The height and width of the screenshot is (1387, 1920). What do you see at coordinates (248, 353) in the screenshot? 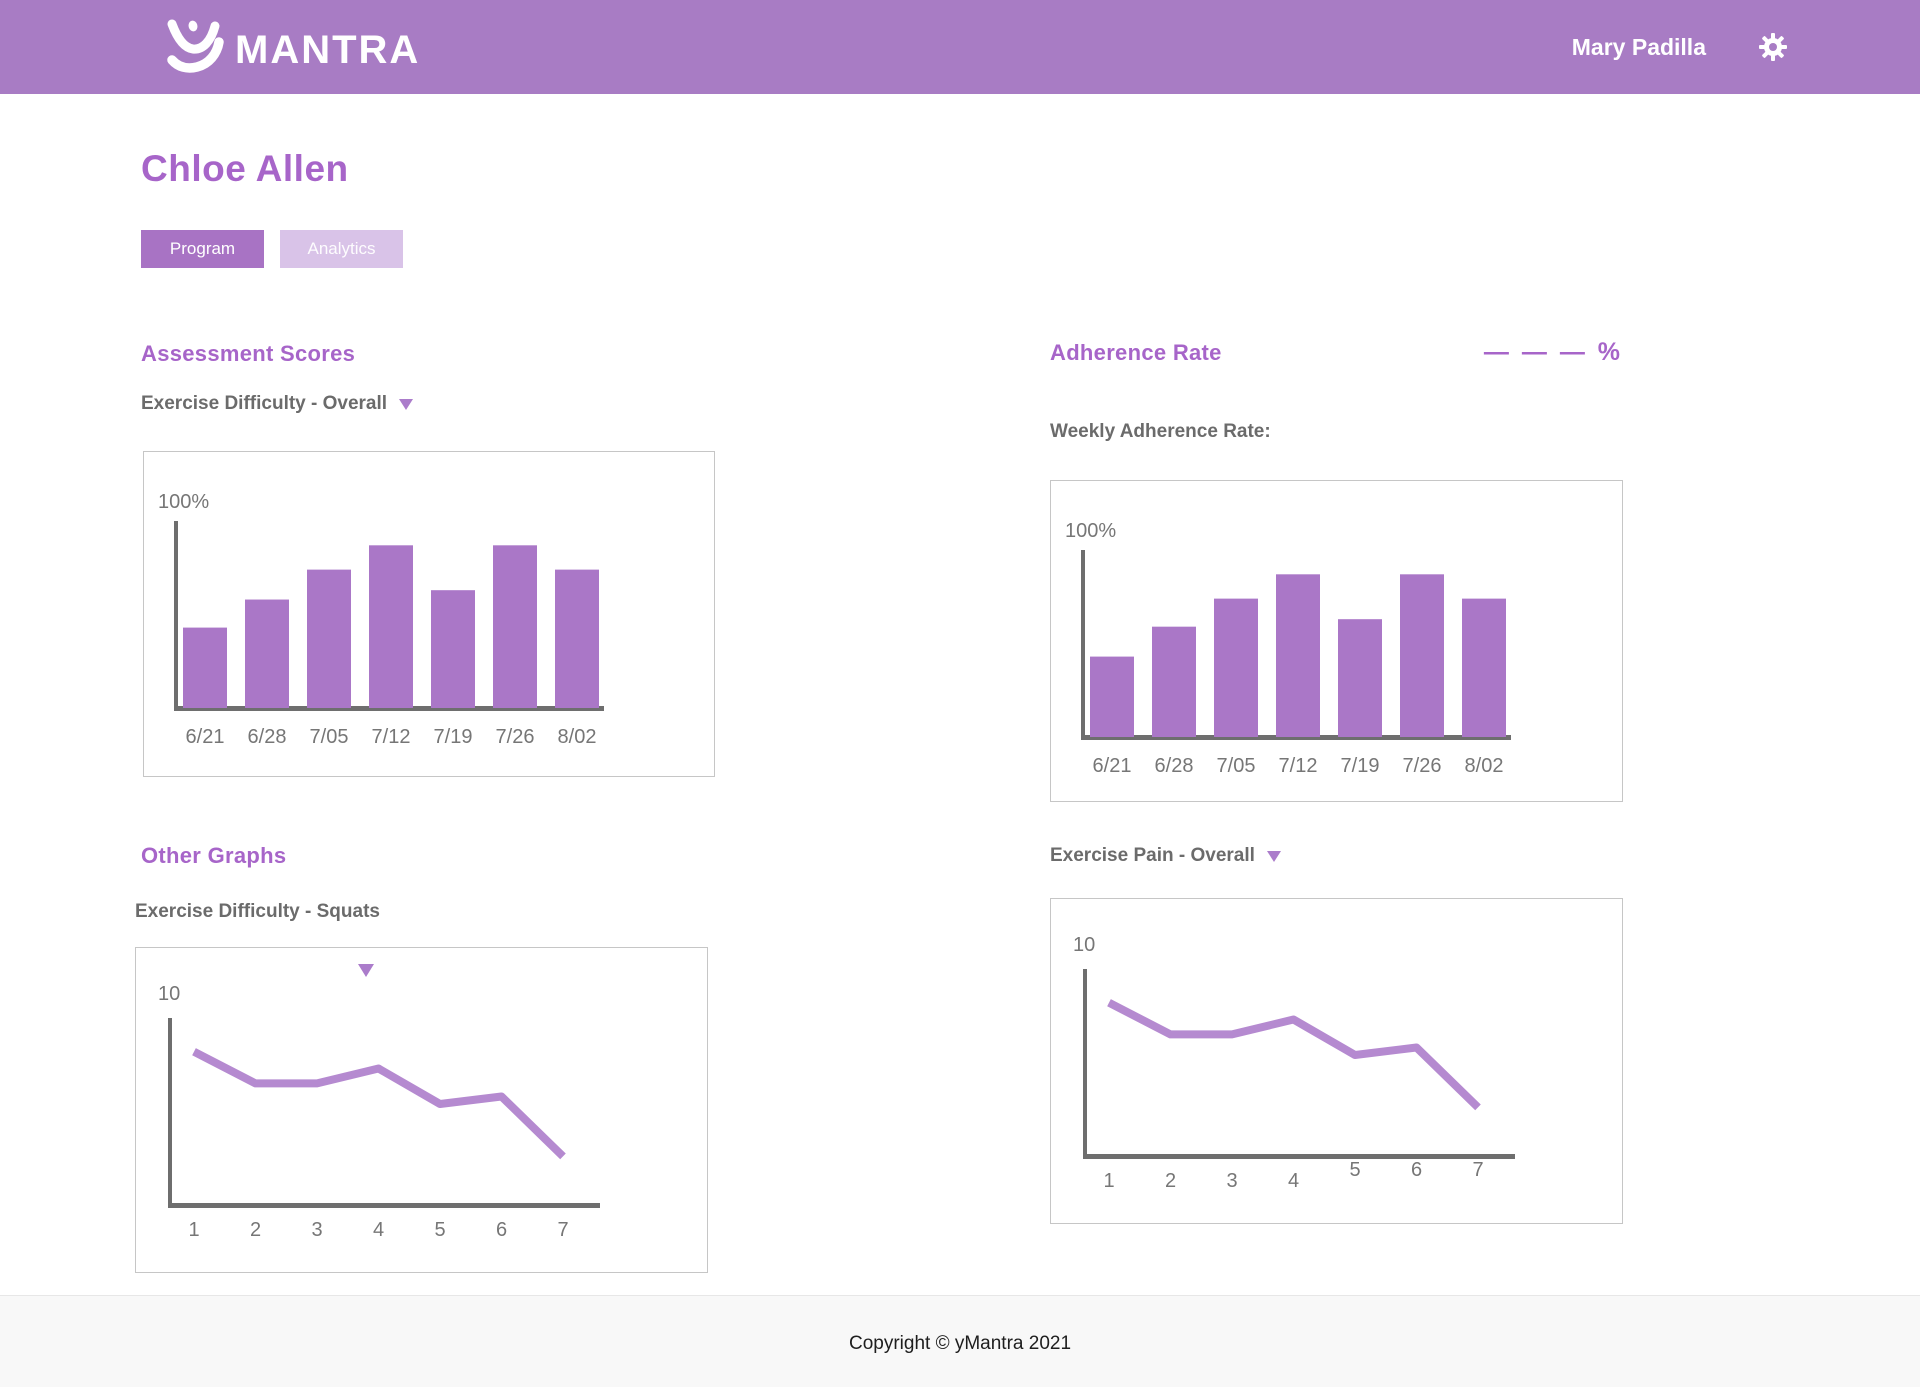
I see `assessment-scores-heading: Assessment Scores` at bounding box center [248, 353].